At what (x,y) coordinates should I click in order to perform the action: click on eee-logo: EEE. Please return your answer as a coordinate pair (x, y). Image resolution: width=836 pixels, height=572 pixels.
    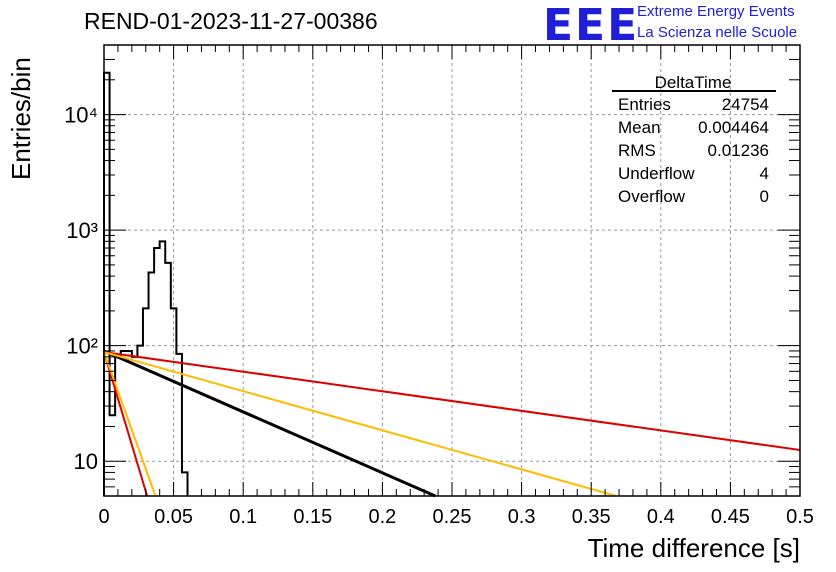
    Looking at the image, I should click on (591, 25).